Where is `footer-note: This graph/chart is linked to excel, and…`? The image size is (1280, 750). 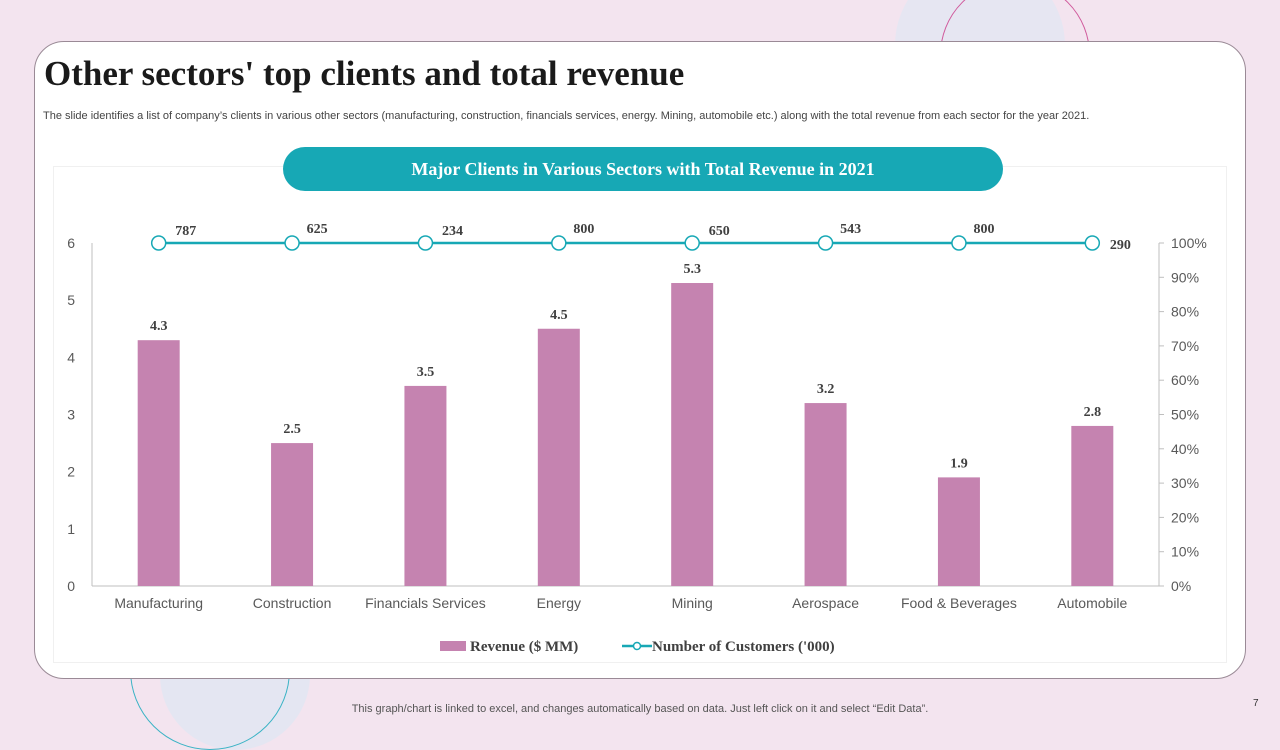
footer-note: This graph/chart is linked to excel, and… is located at coordinates (640, 709).